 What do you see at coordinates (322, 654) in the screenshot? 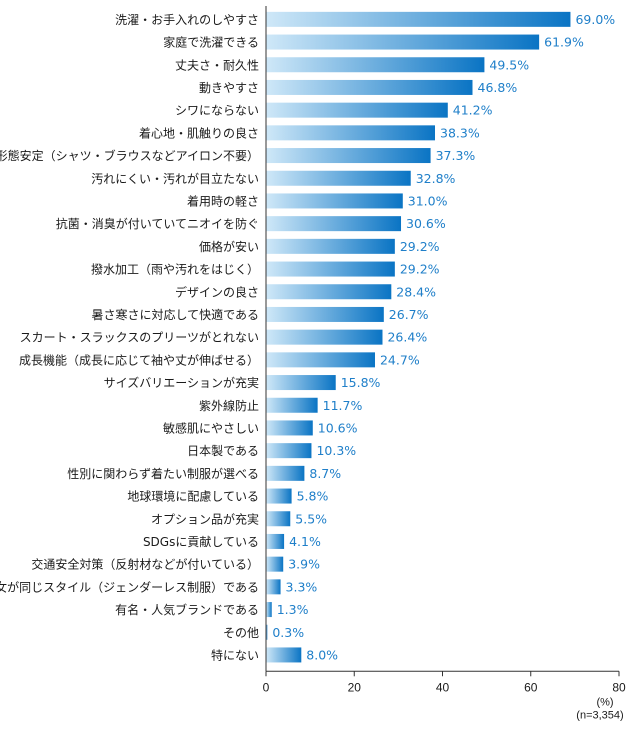
I see `value-label: 8.0%` at bounding box center [322, 654].